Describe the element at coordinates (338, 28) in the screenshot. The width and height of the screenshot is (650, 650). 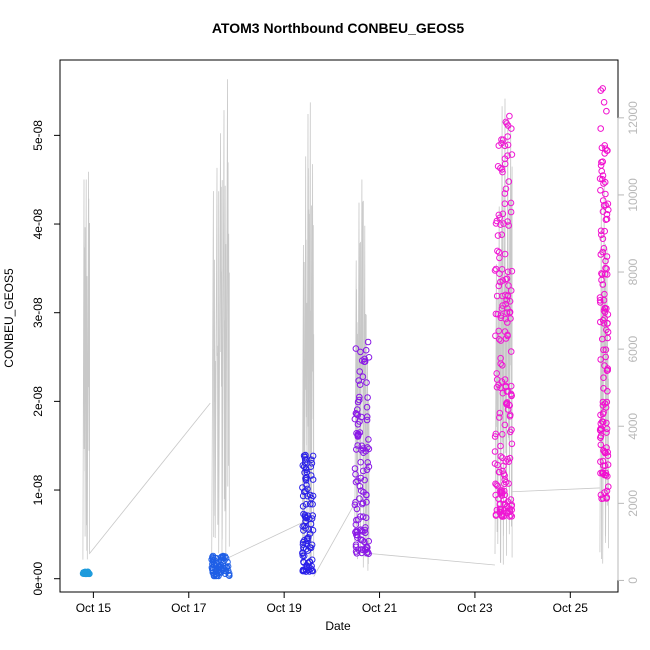
I see `chart-title: ATOM3 Northbound CONBEU_GEOS5` at that location.